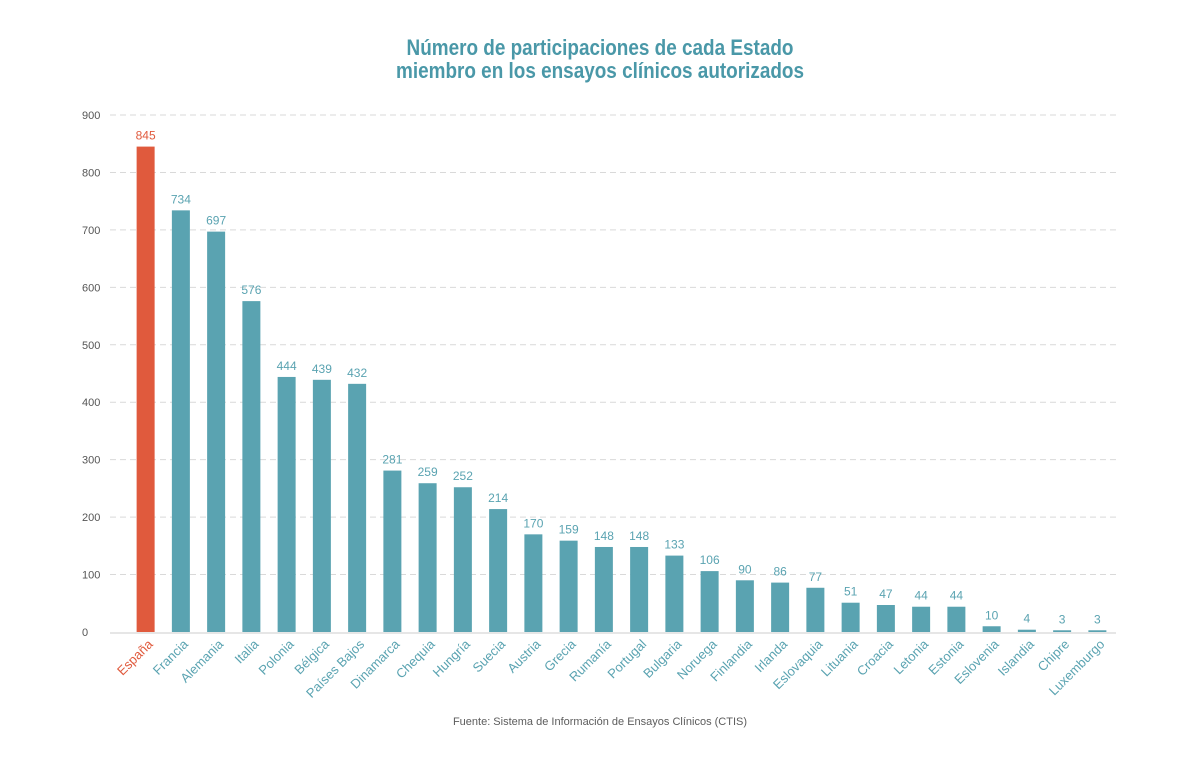  I want to click on y-tick-label: 700, so click(91, 231).